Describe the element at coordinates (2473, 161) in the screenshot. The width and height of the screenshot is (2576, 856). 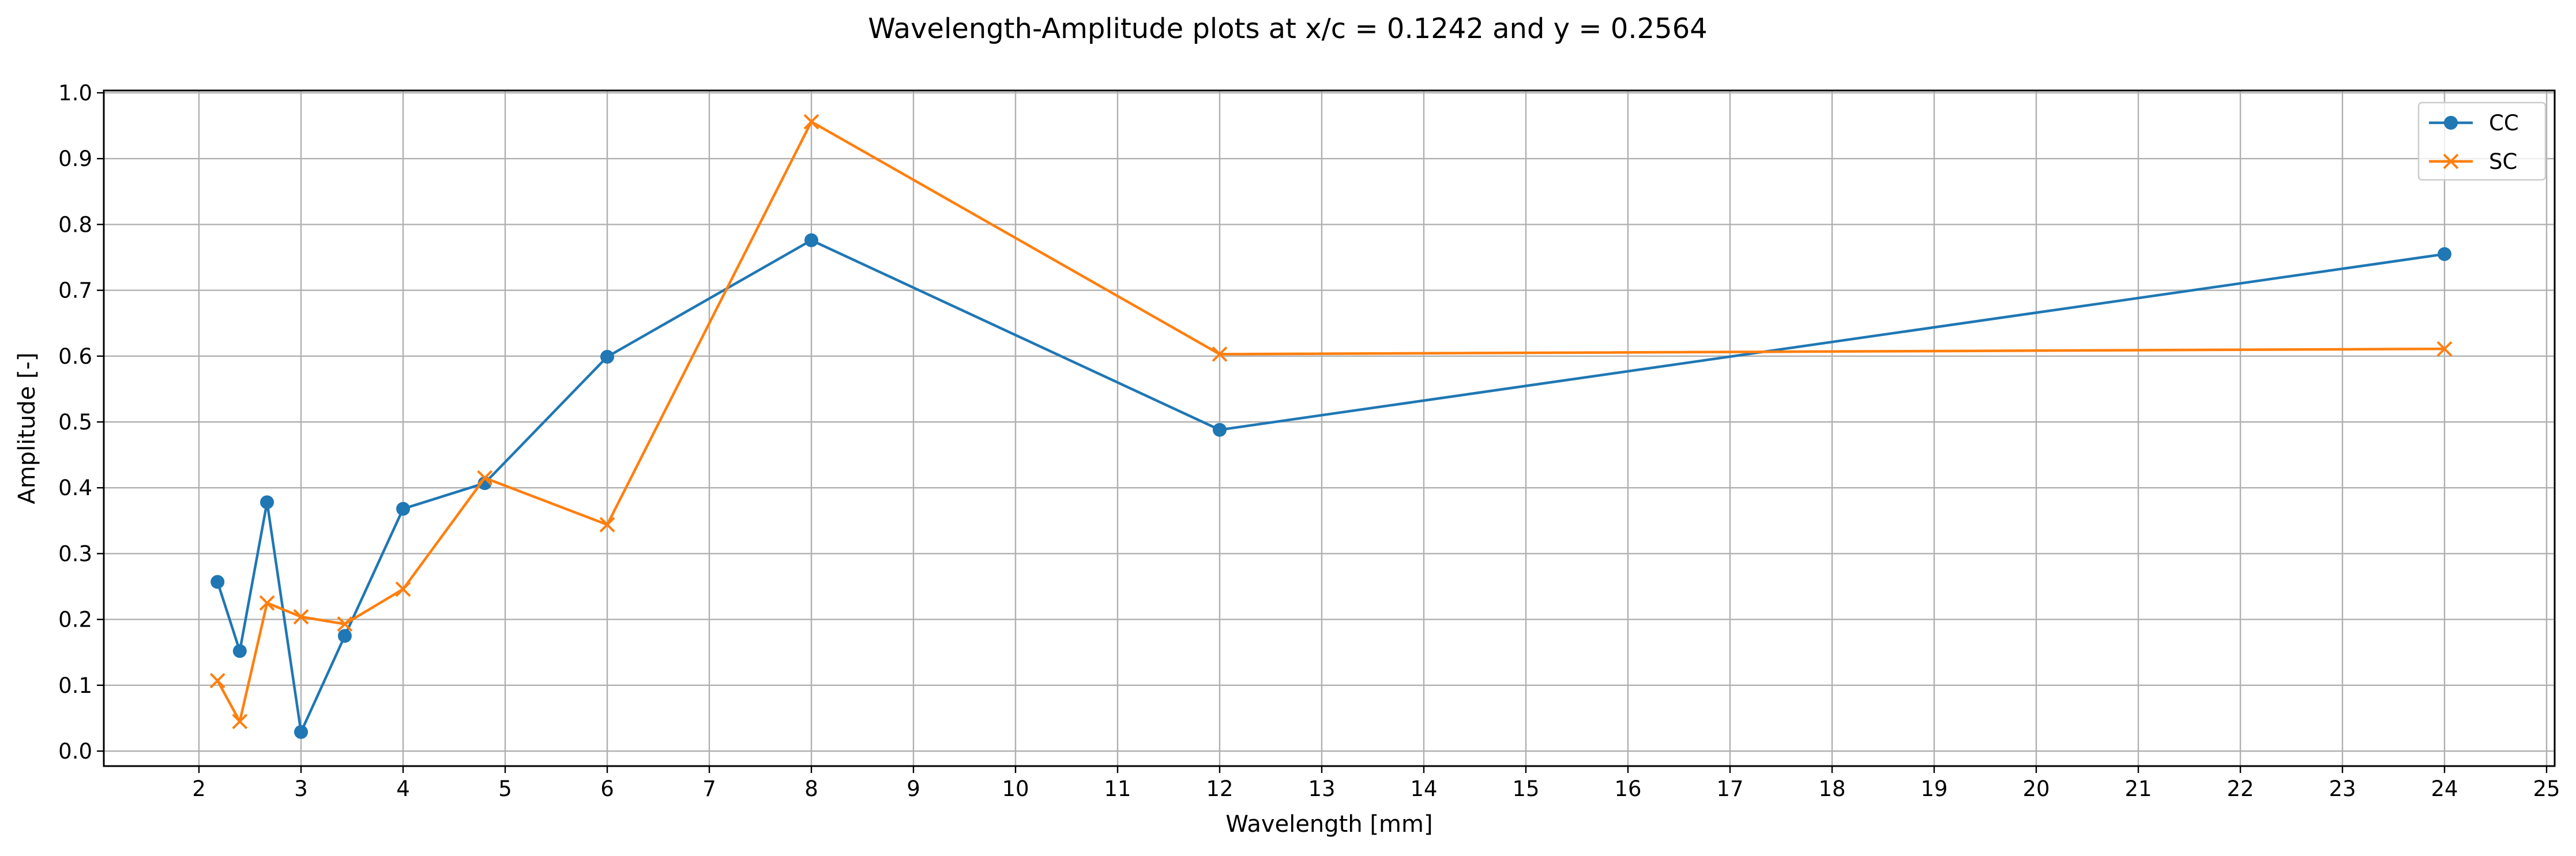
I see `legend-item-sc: SC` at that location.